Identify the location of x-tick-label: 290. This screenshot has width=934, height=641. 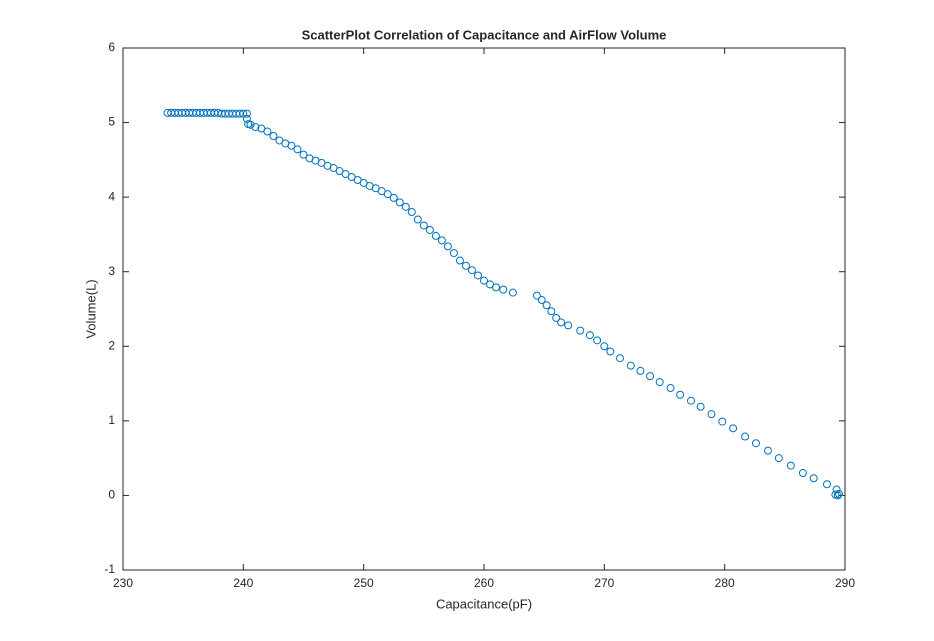
(845, 583).